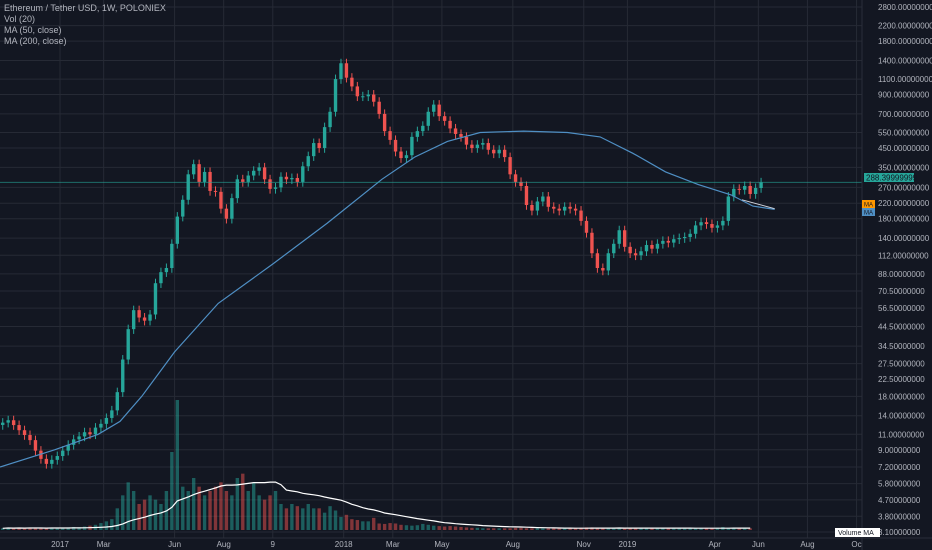  What do you see at coordinates (85, 8) in the screenshot?
I see `symbol-title: Ethereum / Tether USD, 1W, POLONIEX` at bounding box center [85, 8].